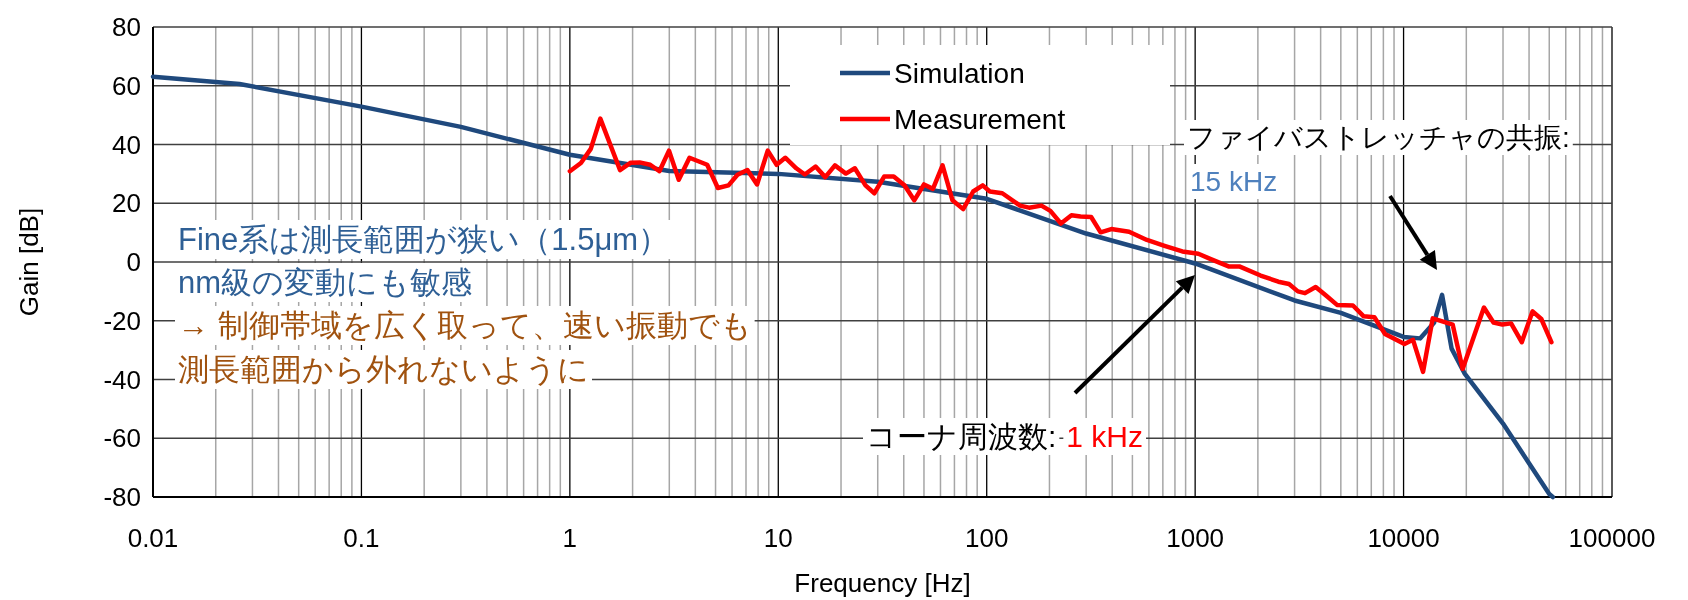  I want to click on annotation: Fine系は測長範囲が狭い（1.5μm）, so click(424, 239).